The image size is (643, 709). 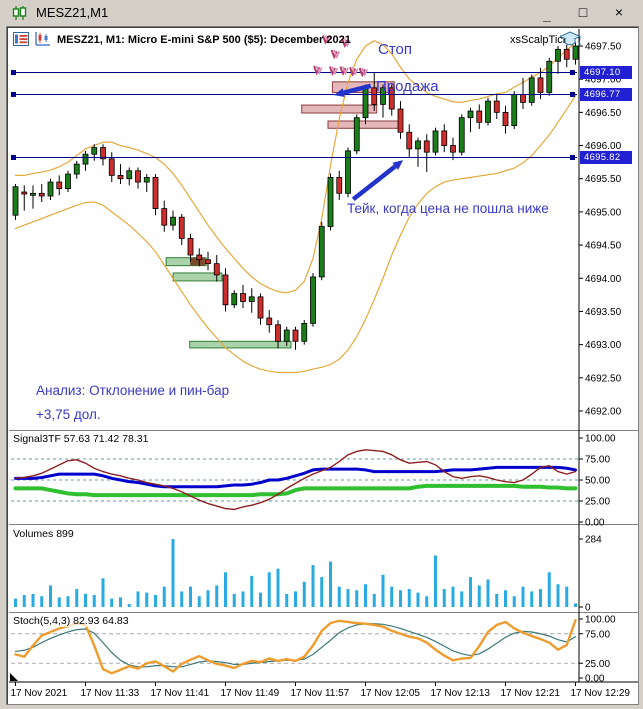 I want to click on zone-rectangles, so click(x=282, y=215).